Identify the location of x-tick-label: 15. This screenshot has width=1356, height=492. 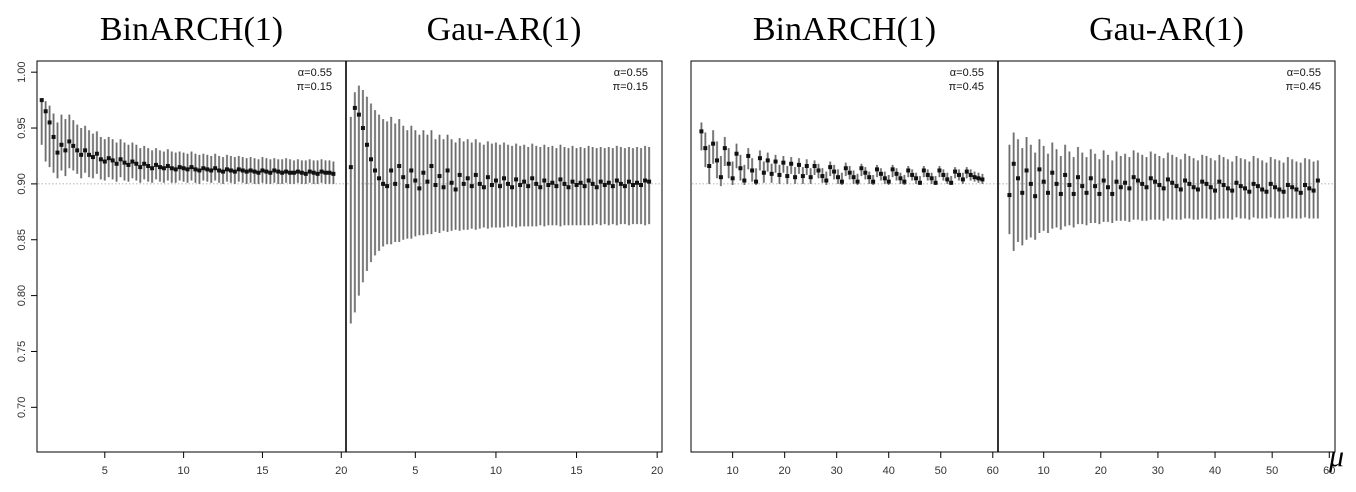
(576, 471).